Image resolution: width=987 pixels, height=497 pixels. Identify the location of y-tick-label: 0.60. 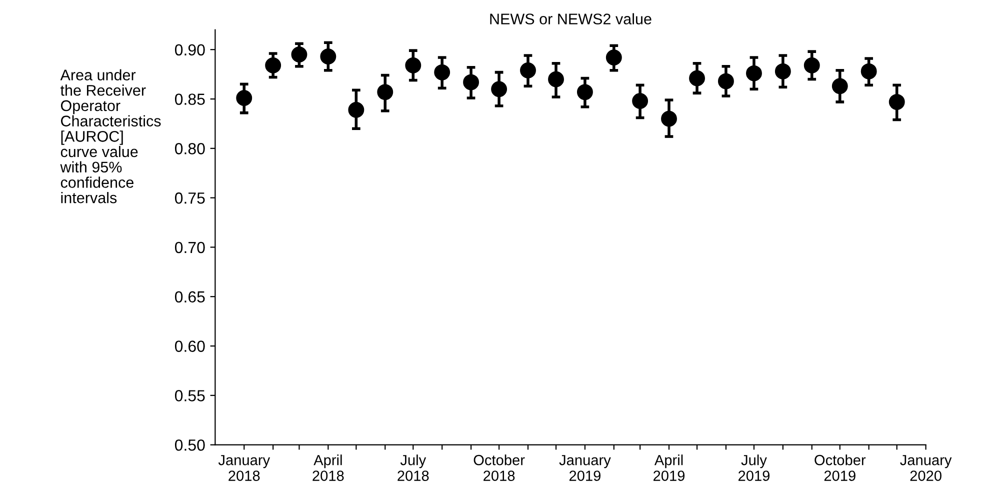
(189, 346).